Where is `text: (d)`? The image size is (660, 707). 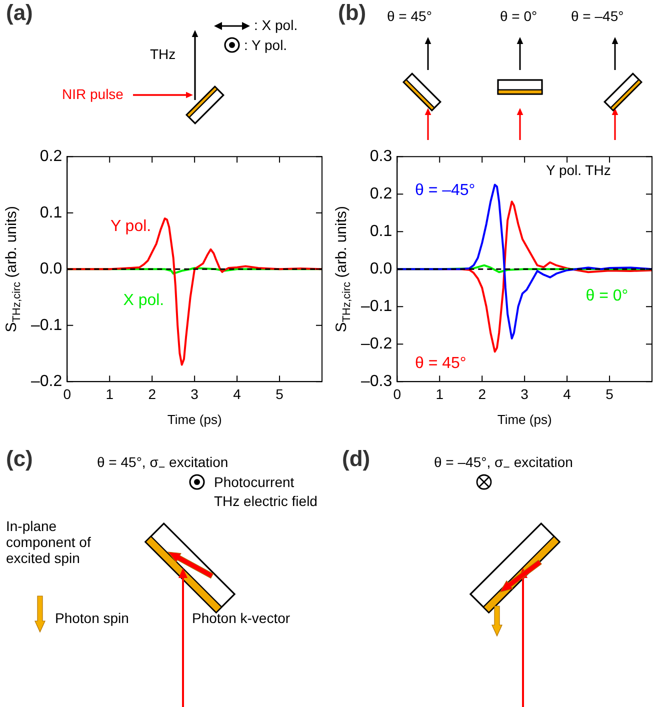 text: (d) is located at coordinates (356, 459).